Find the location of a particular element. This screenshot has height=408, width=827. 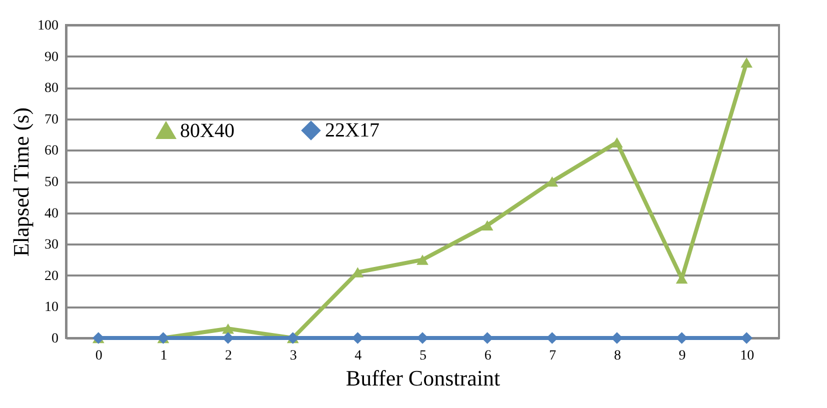

y-tick-label: 20 is located at coordinates (51, 276).